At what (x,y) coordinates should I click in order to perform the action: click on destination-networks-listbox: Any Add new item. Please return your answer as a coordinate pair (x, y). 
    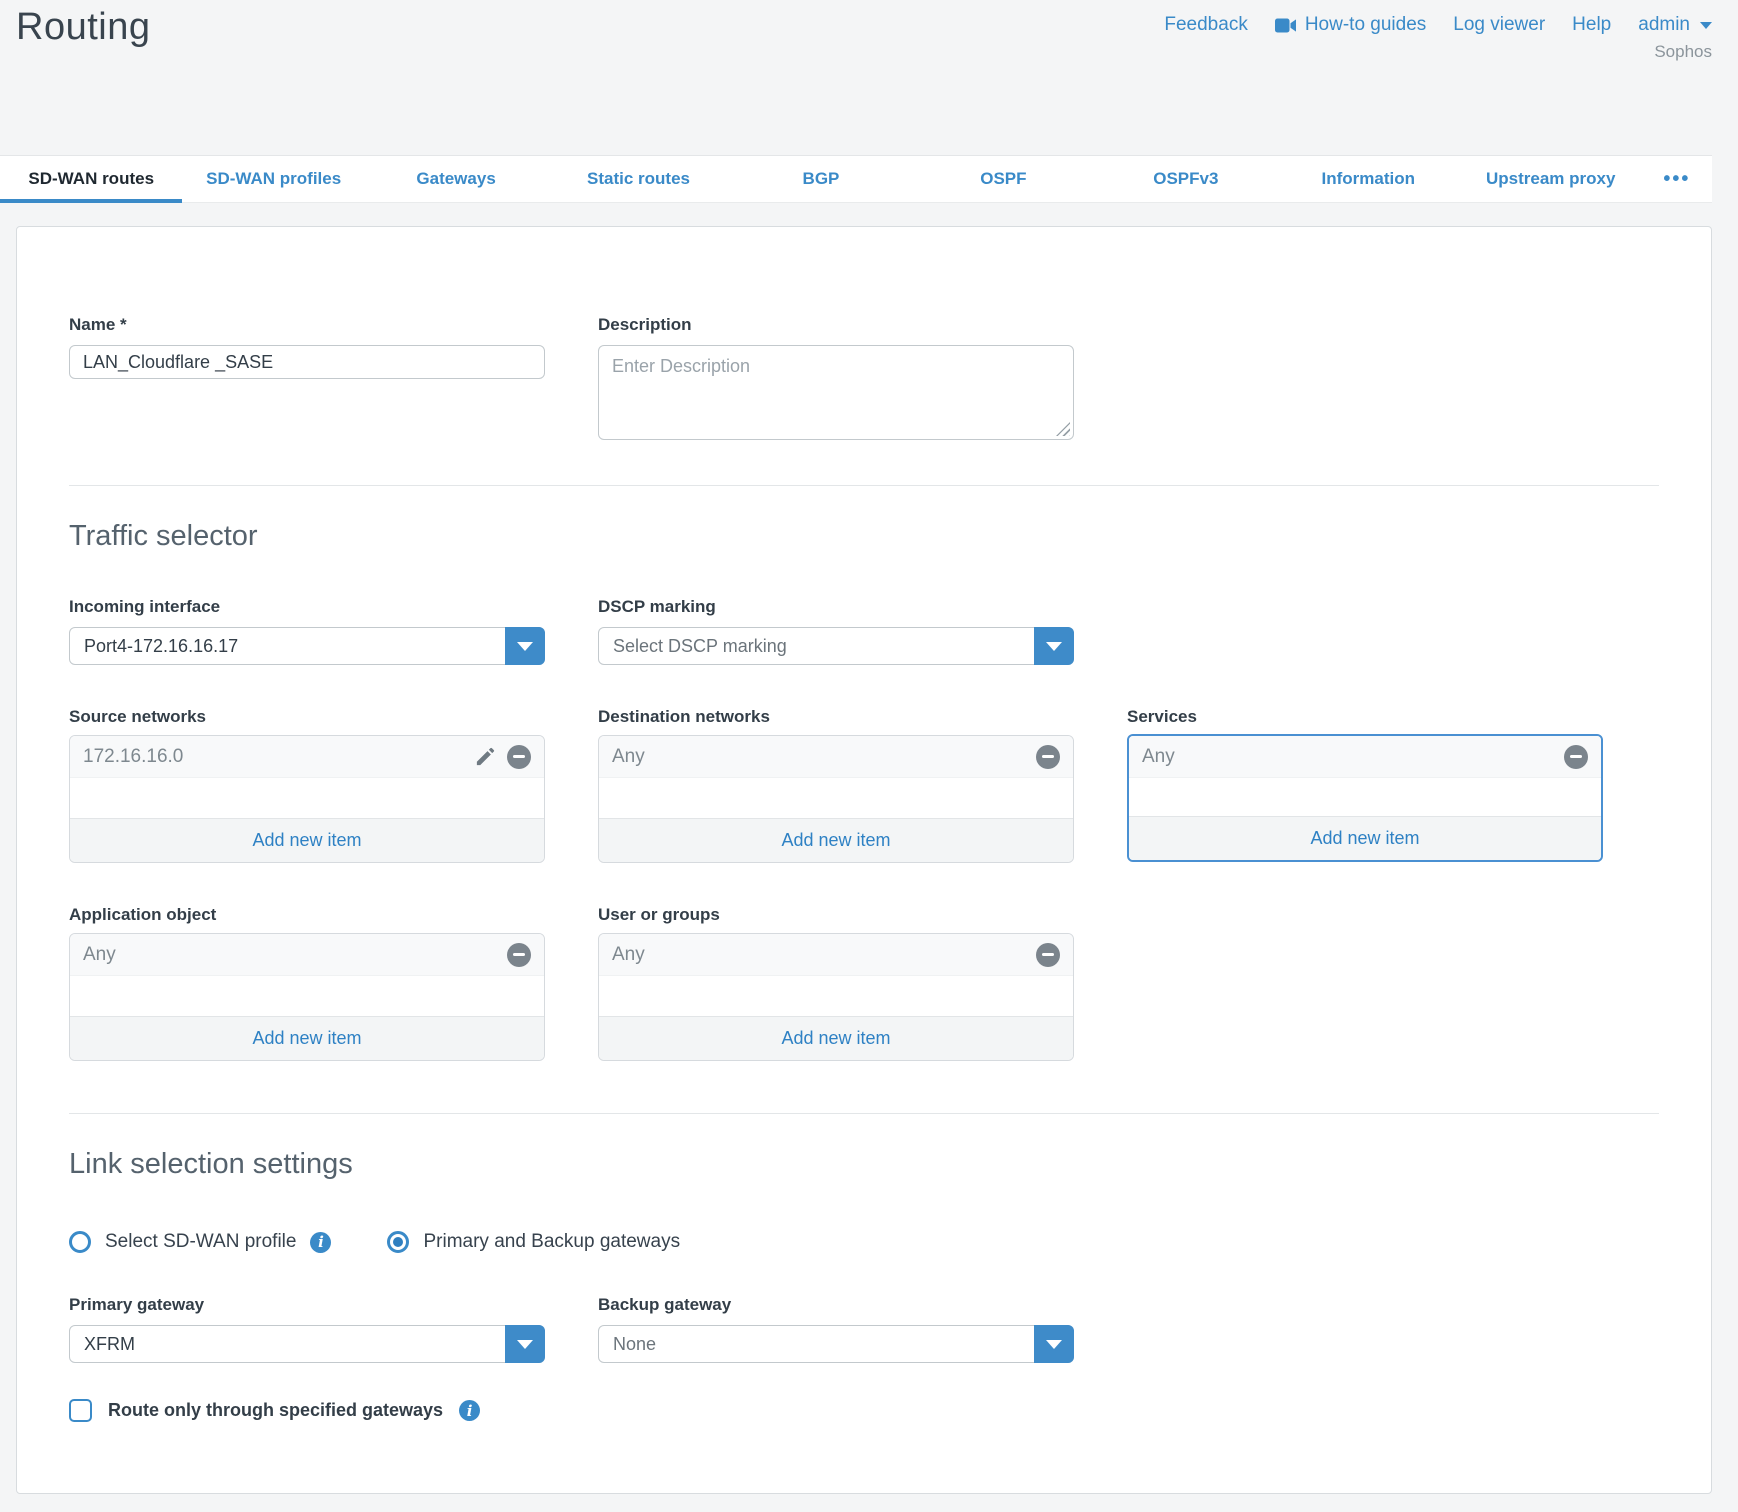
    Looking at the image, I should click on (836, 799).